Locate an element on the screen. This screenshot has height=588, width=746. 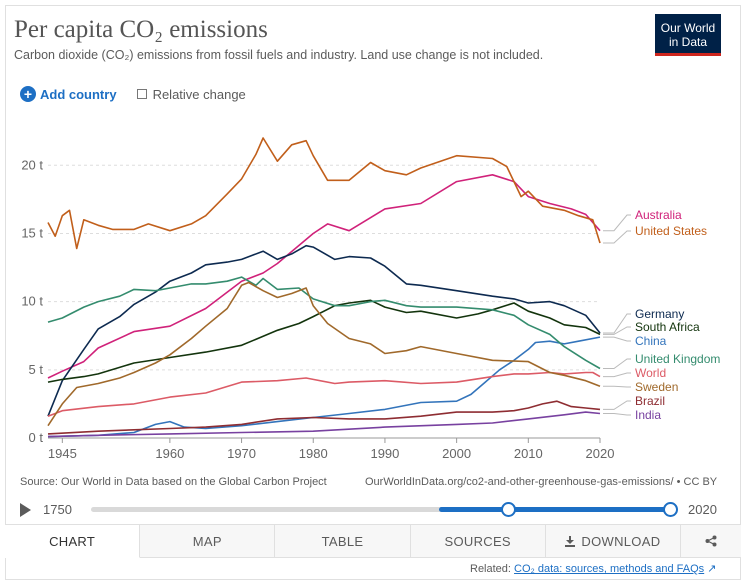
download-label: DOWNLOAD is located at coordinates (621, 541).